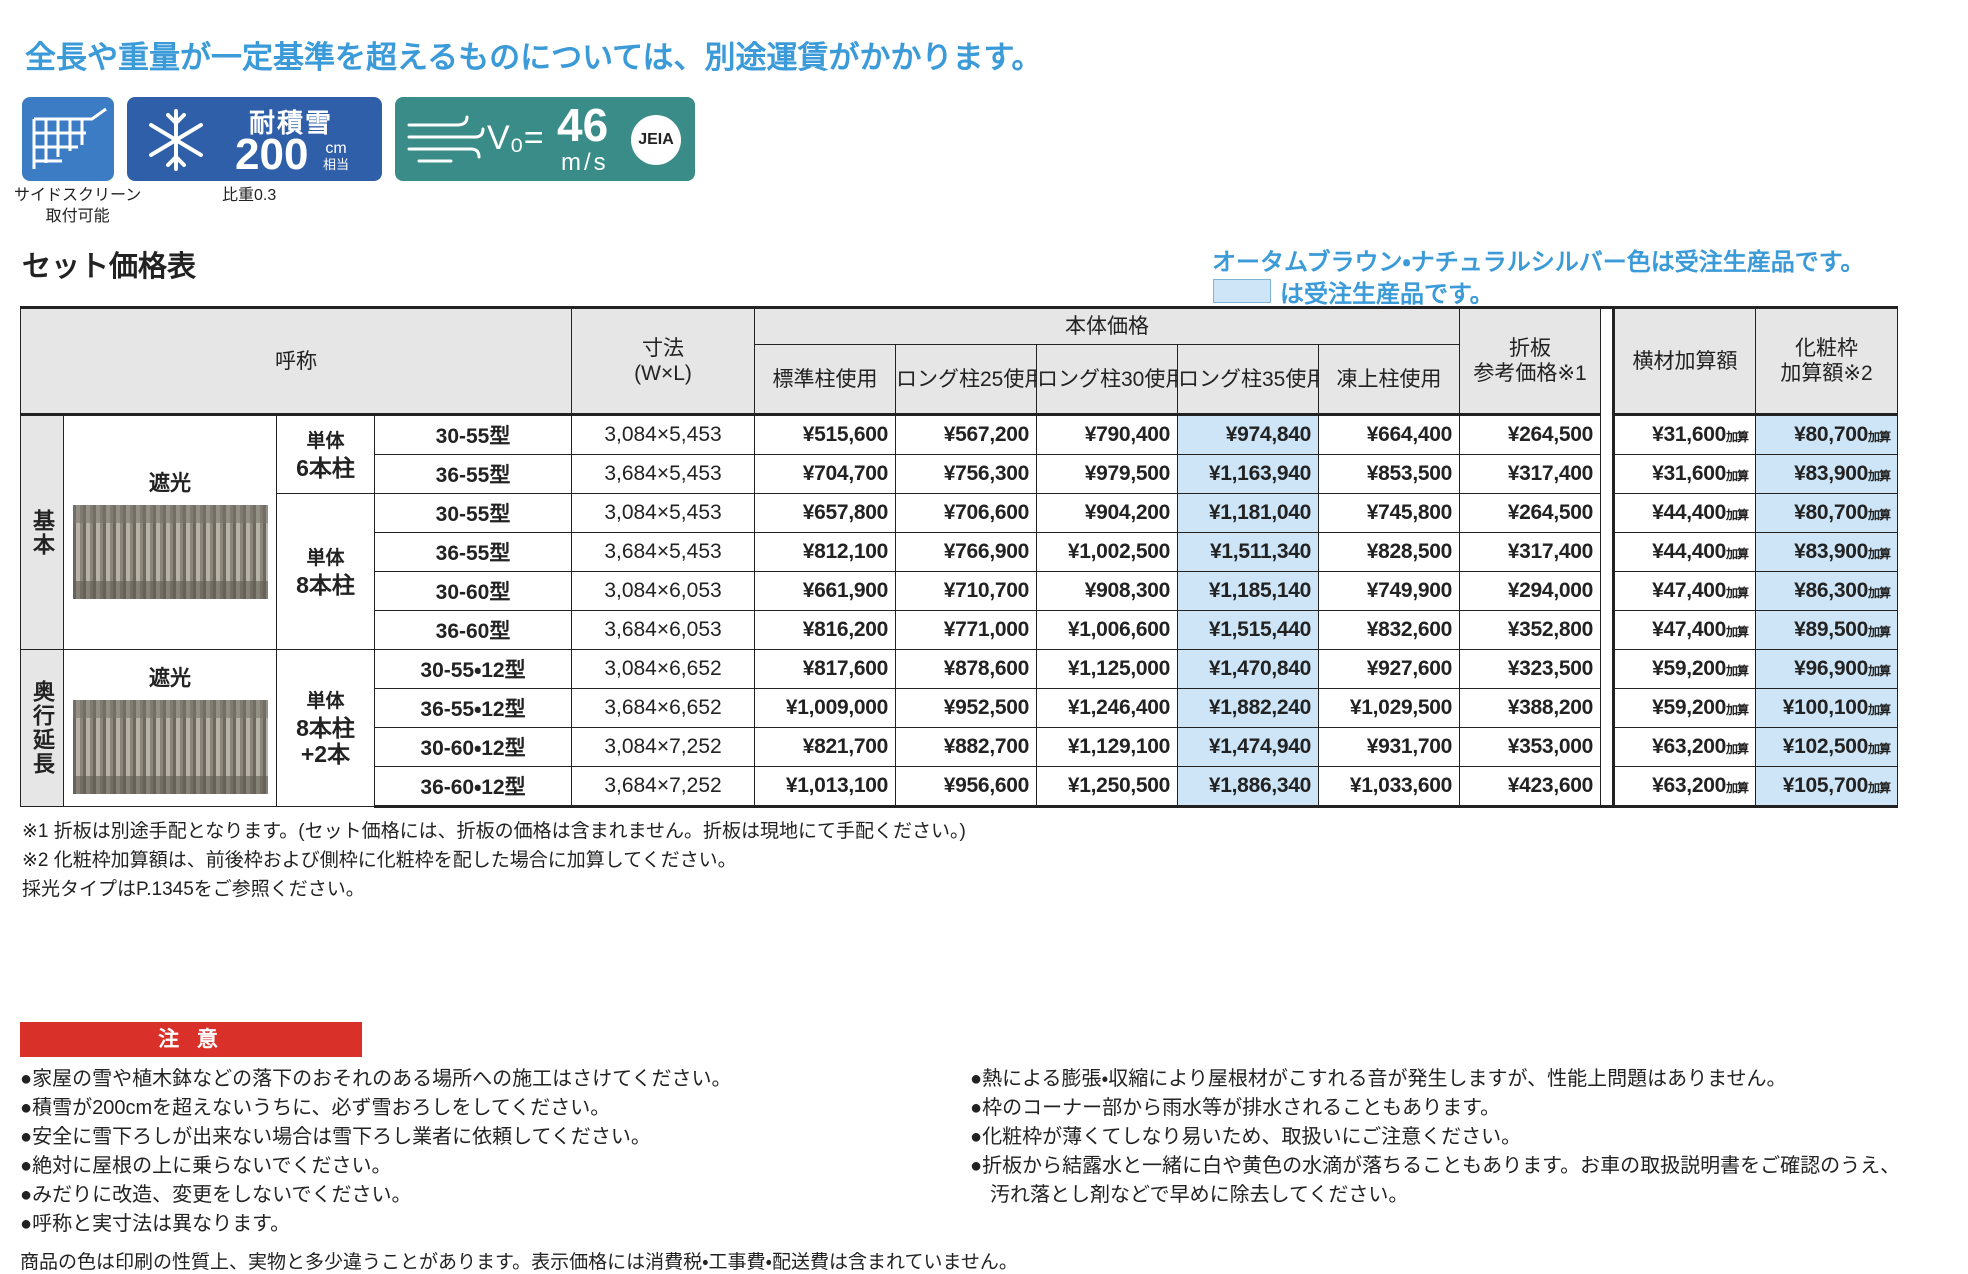 This screenshot has width=1968, height=1274. Describe the element at coordinates (966, 630) in the screenshot. I see `body-price-cell: ¥771,000` at that location.